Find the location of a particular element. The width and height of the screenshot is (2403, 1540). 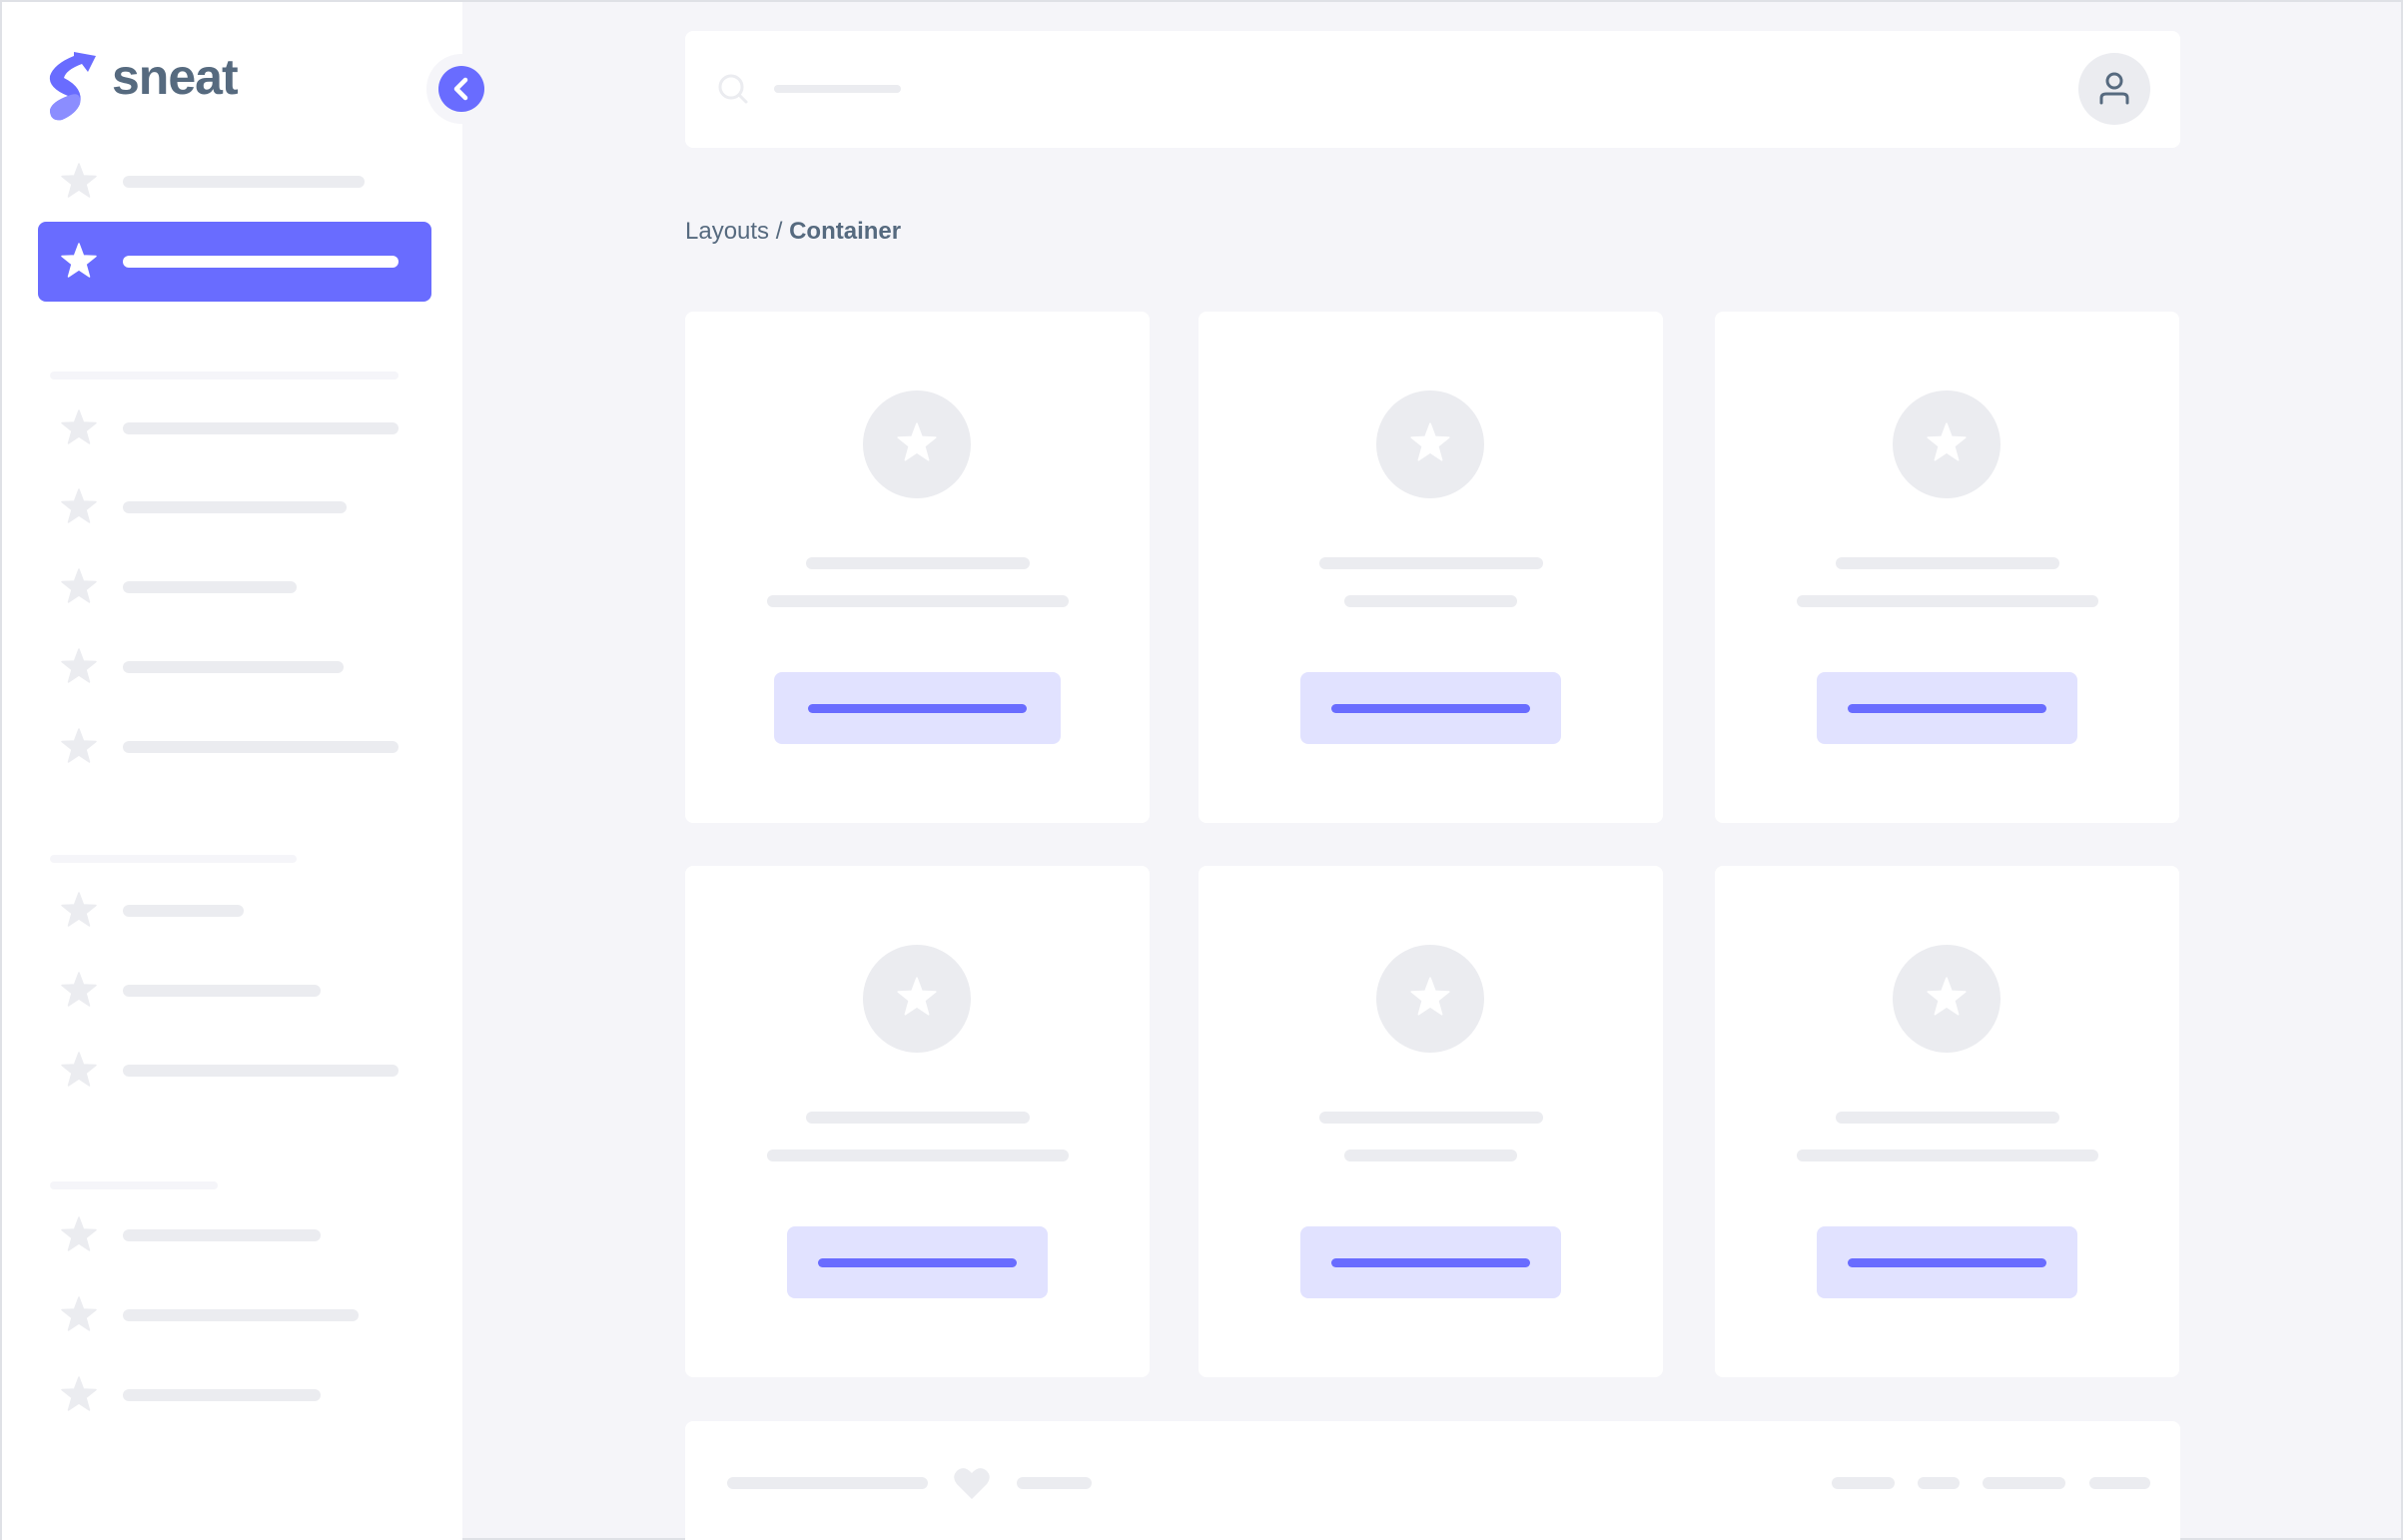

footer is located at coordinates (1432, 1480).